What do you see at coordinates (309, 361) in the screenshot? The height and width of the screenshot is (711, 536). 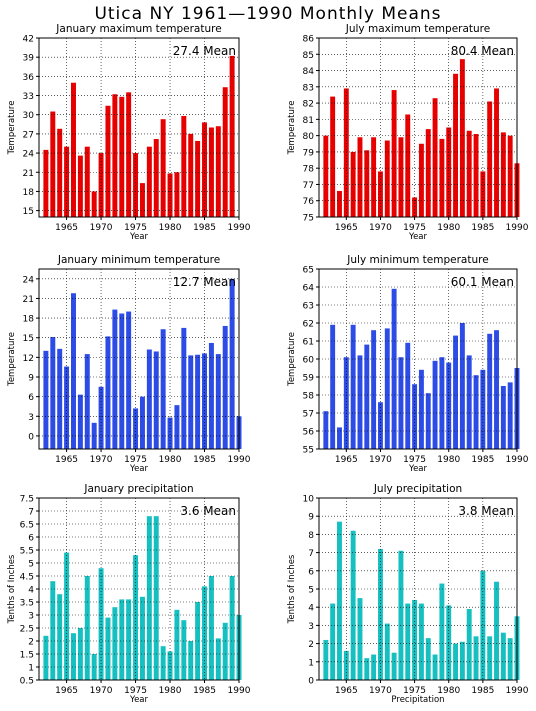 I see `y-tick-label: 60` at bounding box center [309, 361].